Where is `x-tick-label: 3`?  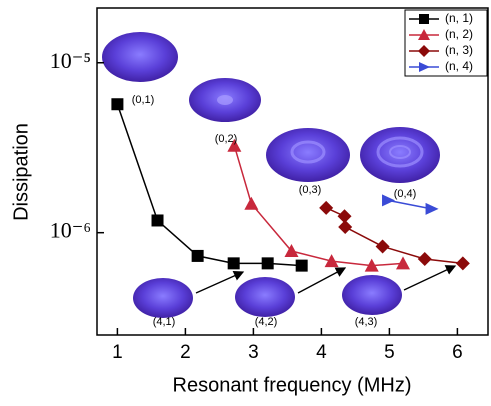
x-tick-label: 3 is located at coordinates (253, 352).